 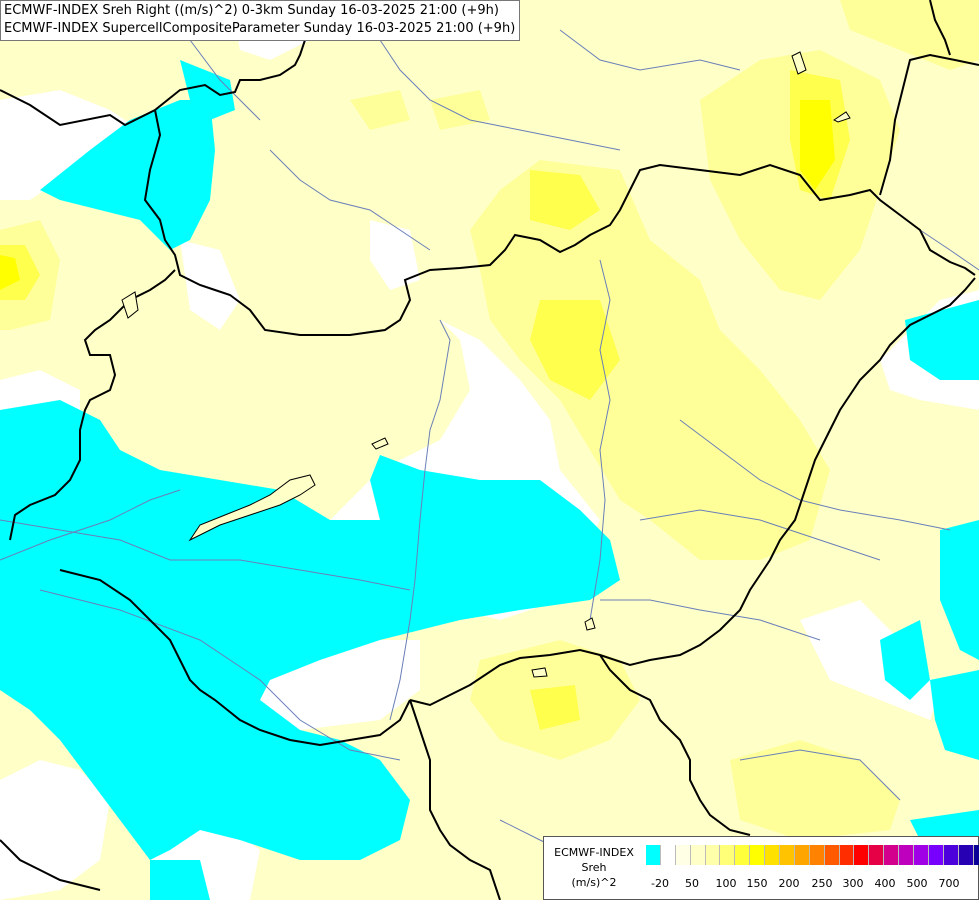 I want to click on legend-title: ECMWF-INDEX Sreh (m/s)^2, so click(x=594, y=867).